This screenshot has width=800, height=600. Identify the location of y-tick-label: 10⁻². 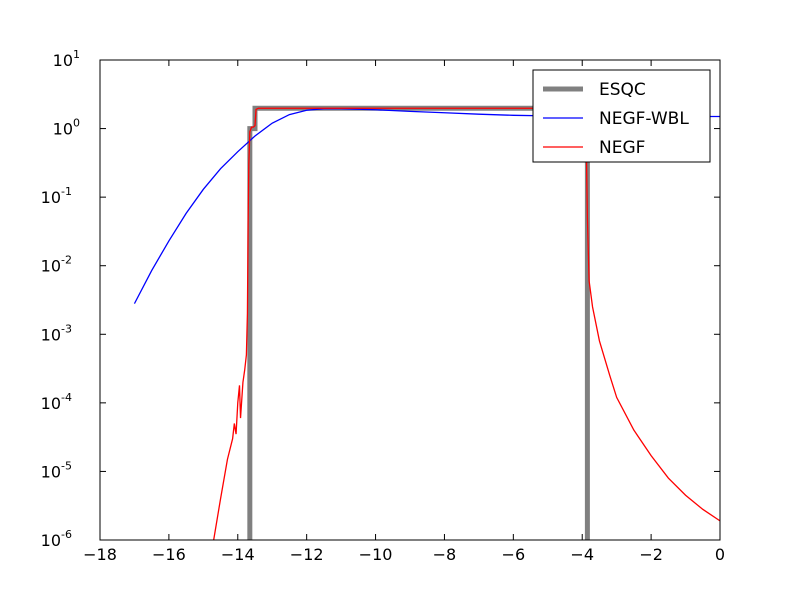
(56, 265).